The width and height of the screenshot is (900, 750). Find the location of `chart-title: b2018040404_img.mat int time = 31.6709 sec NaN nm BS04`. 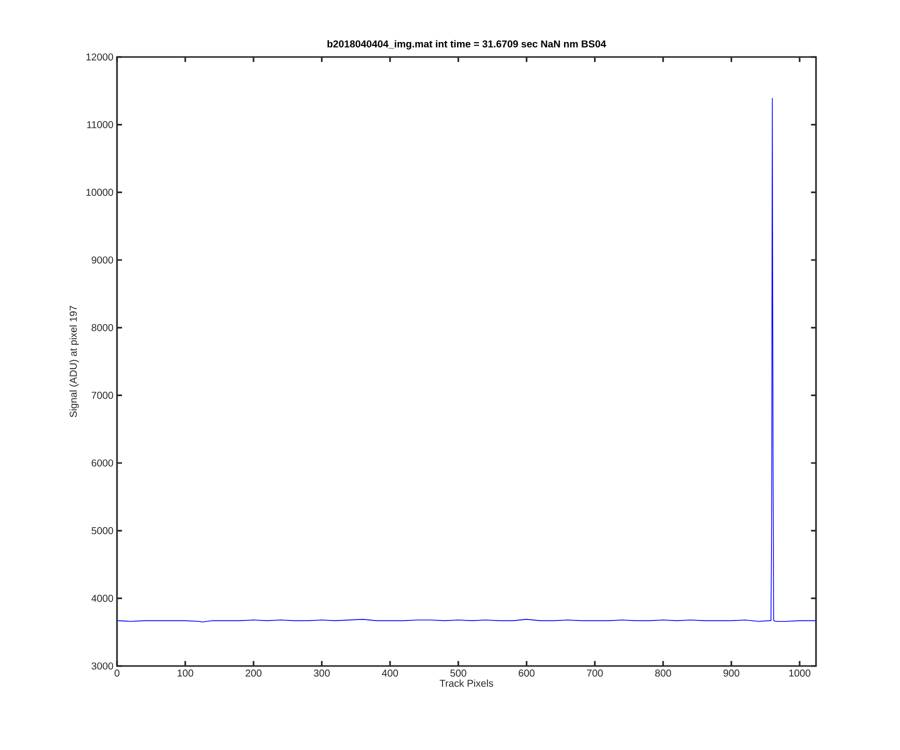

chart-title: b2018040404_img.mat int time = 31.6709 sec NaN nm BS04 is located at coordinates (467, 45).